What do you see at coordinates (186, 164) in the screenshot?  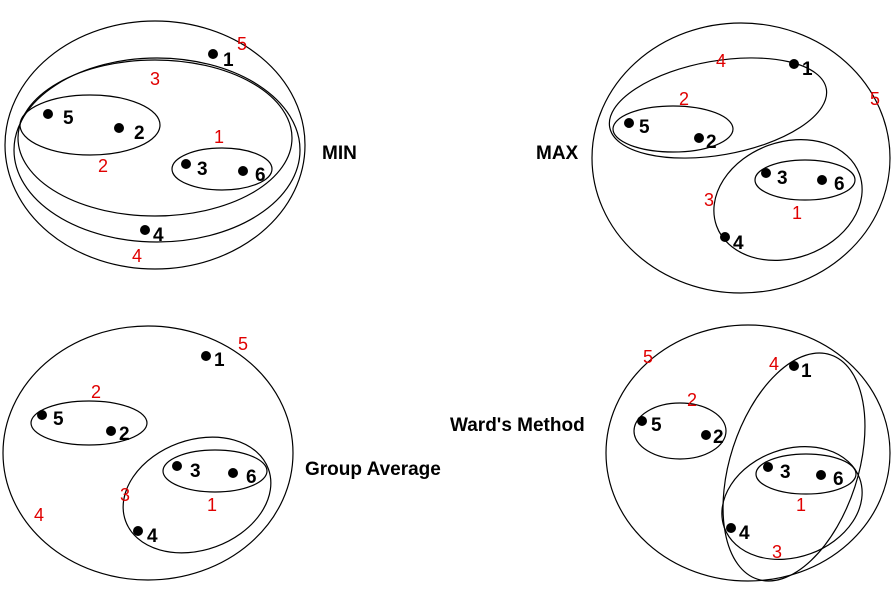 I see `min-point-3-dot` at bounding box center [186, 164].